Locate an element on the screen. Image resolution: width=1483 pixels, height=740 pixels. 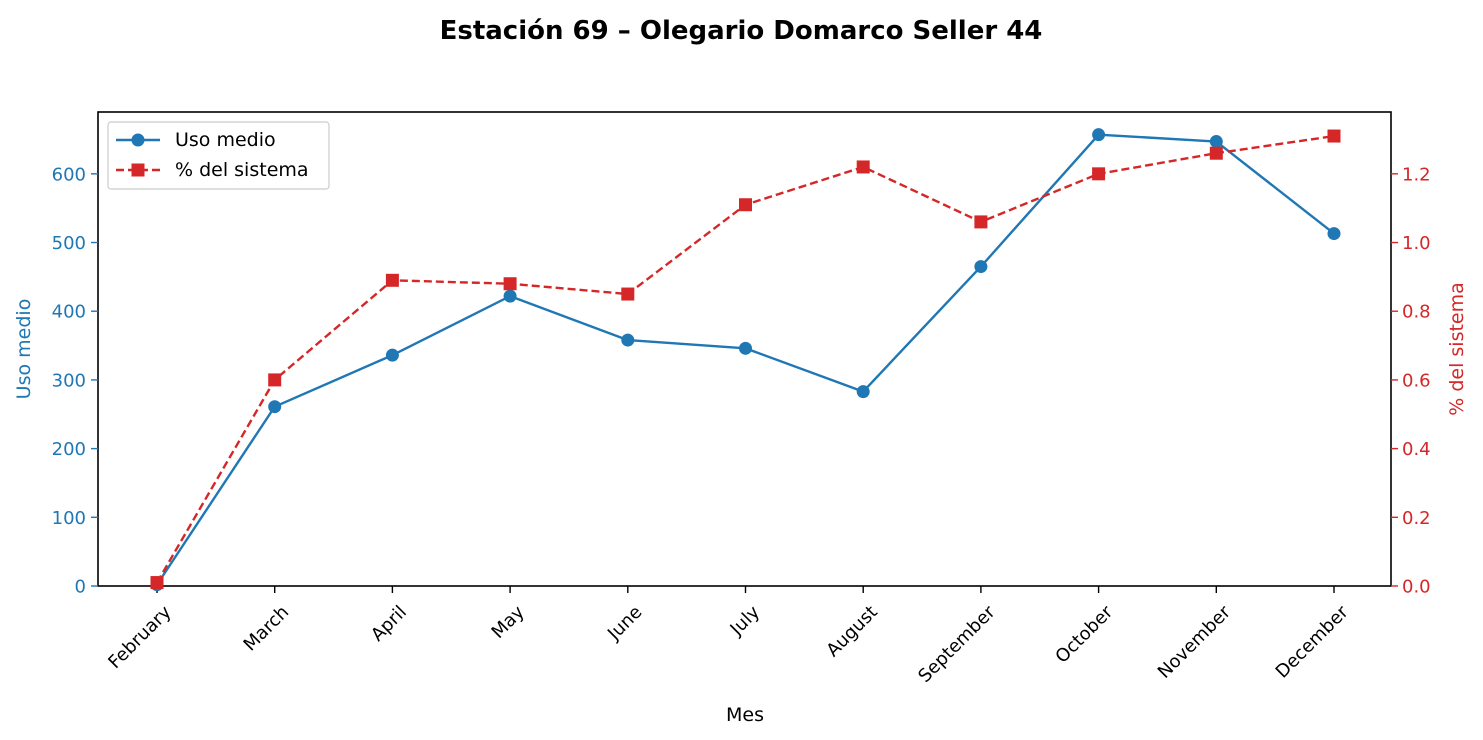
legend-box is located at coordinates (218, 155).